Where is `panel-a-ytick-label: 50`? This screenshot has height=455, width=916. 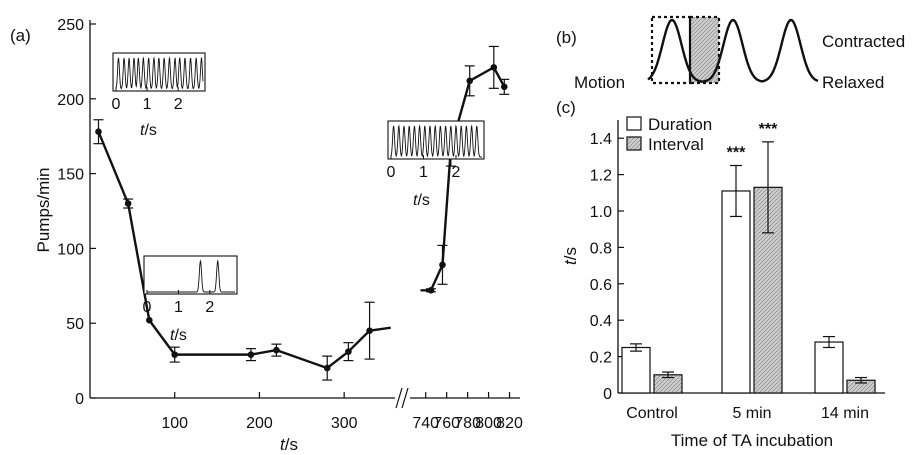 panel-a-ytick-label: 50 is located at coordinates (75, 324).